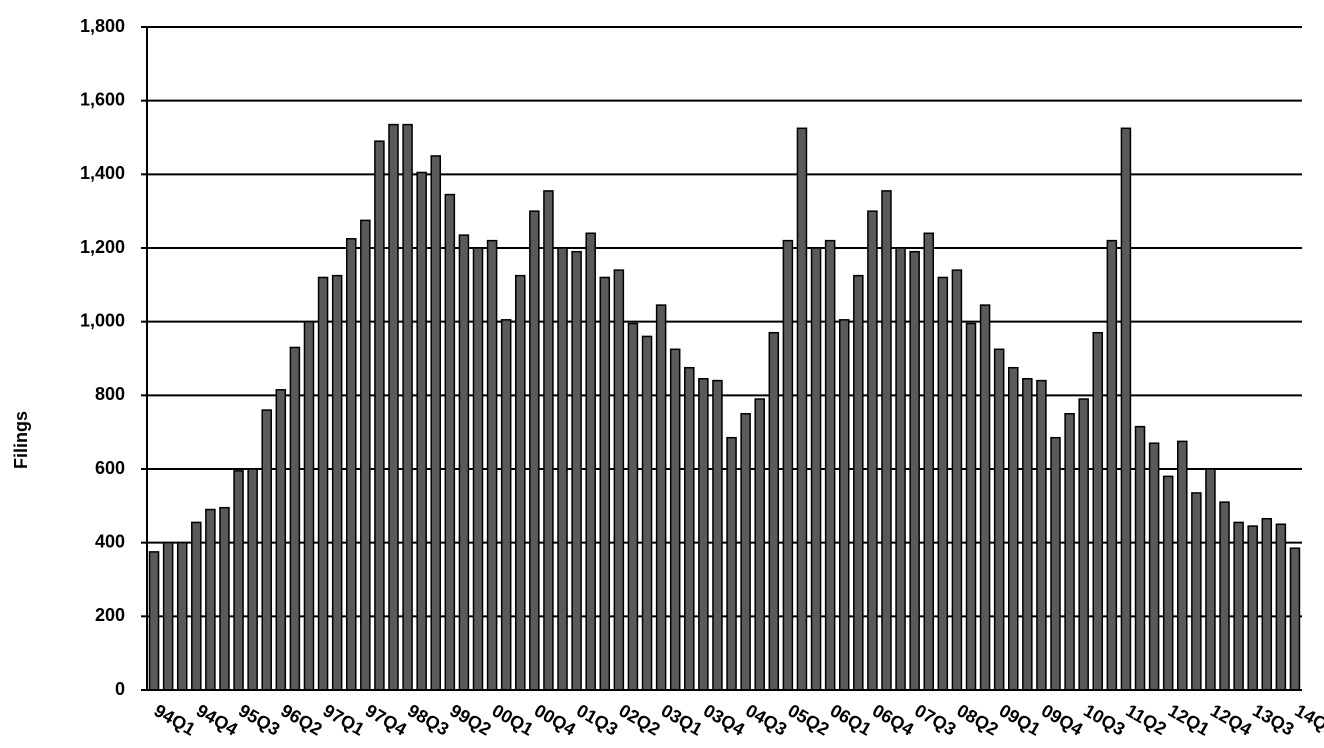 This screenshot has height=748, width=1324. What do you see at coordinates (110, 394) in the screenshot?
I see `y-tick-label: 800` at bounding box center [110, 394].